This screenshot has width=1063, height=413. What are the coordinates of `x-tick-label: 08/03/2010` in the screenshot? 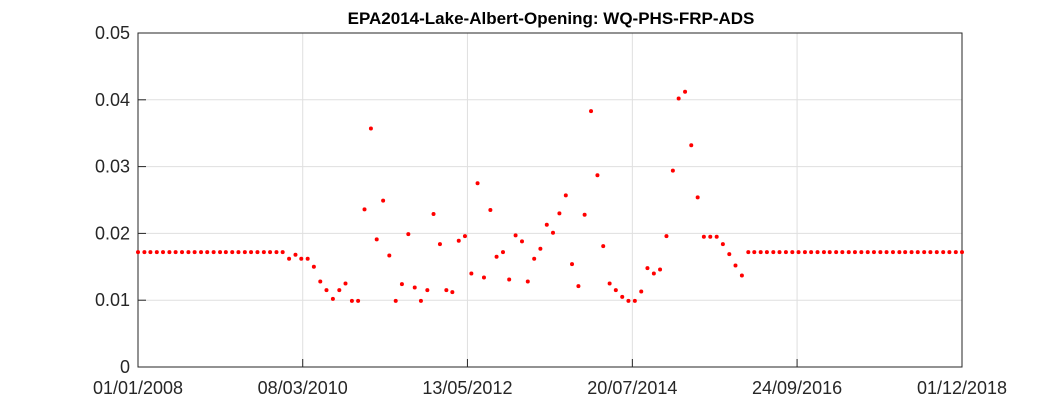 It's located at (303, 388).